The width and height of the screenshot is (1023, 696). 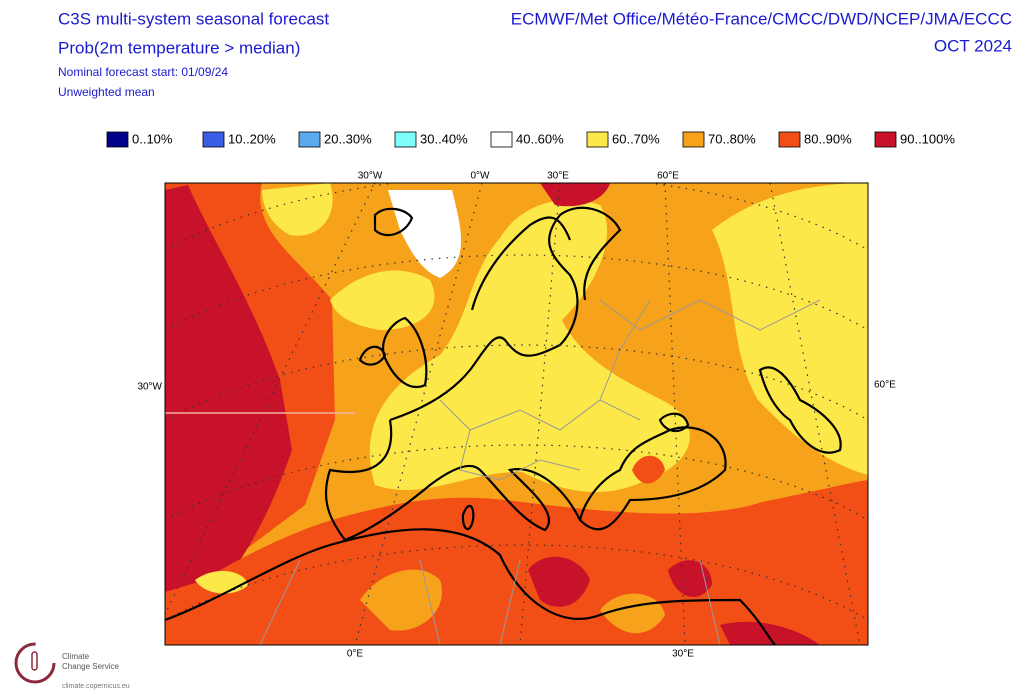 What do you see at coordinates (973, 45) in the screenshot?
I see `period: OCT 2024` at bounding box center [973, 45].